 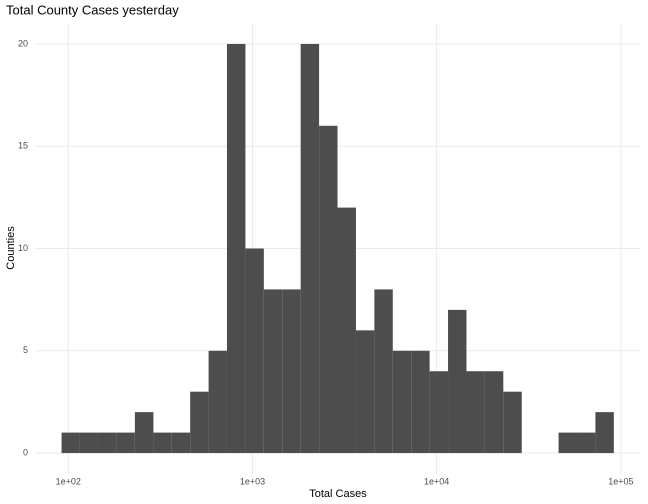 I want to click on y-tick-label: 5, so click(x=25, y=350).